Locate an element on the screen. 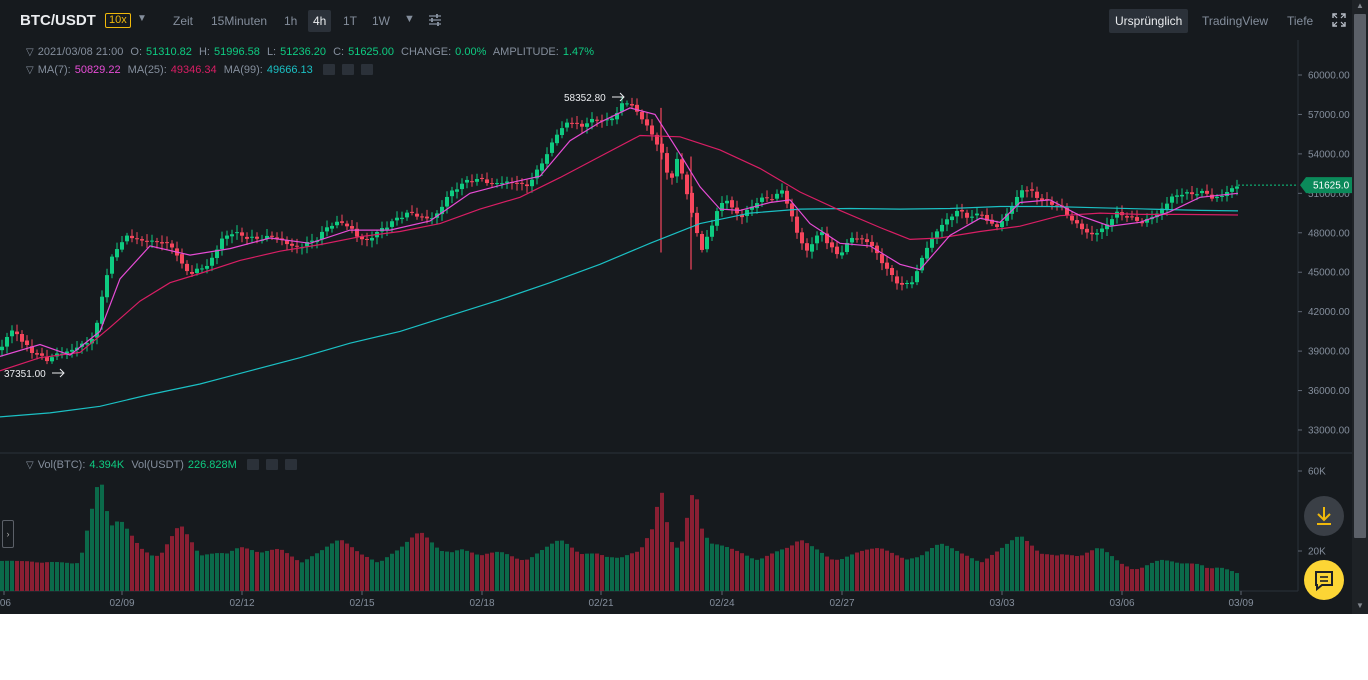 Image resolution: width=1368 pixels, height=680 pixels. price-axis-label: 33000.00 is located at coordinates (1329, 431).